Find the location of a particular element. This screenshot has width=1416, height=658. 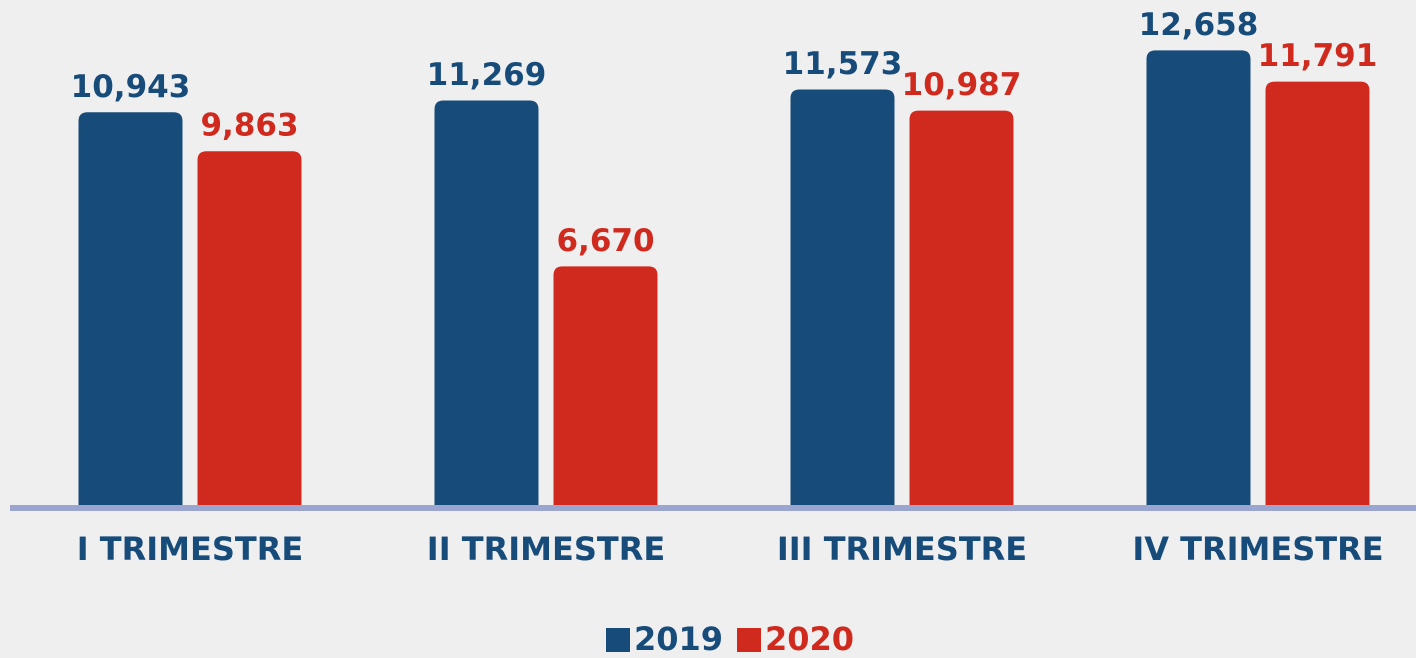

value-label: 12,658 is located at coordinates (1199, 25).